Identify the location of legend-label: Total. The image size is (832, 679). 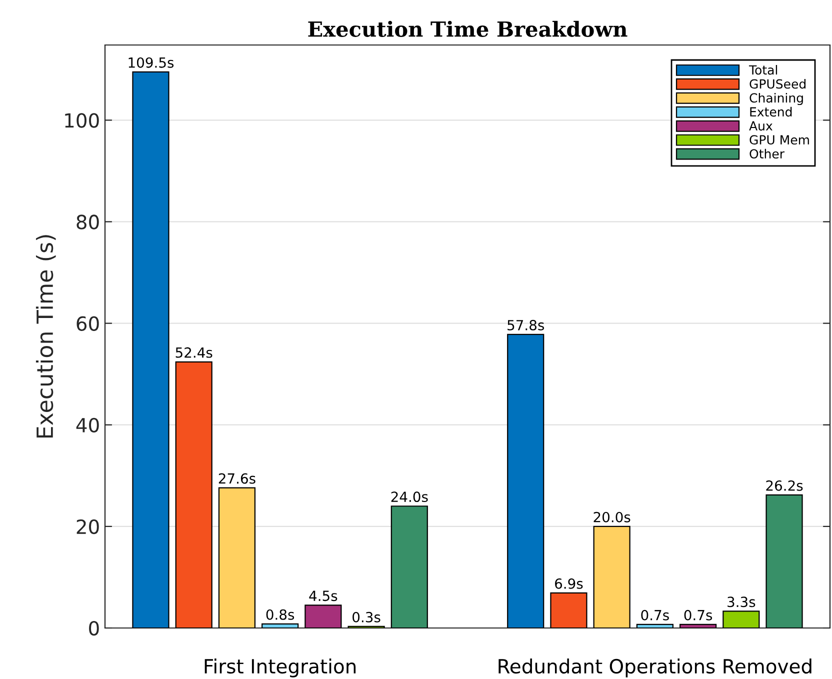
(763, 70).